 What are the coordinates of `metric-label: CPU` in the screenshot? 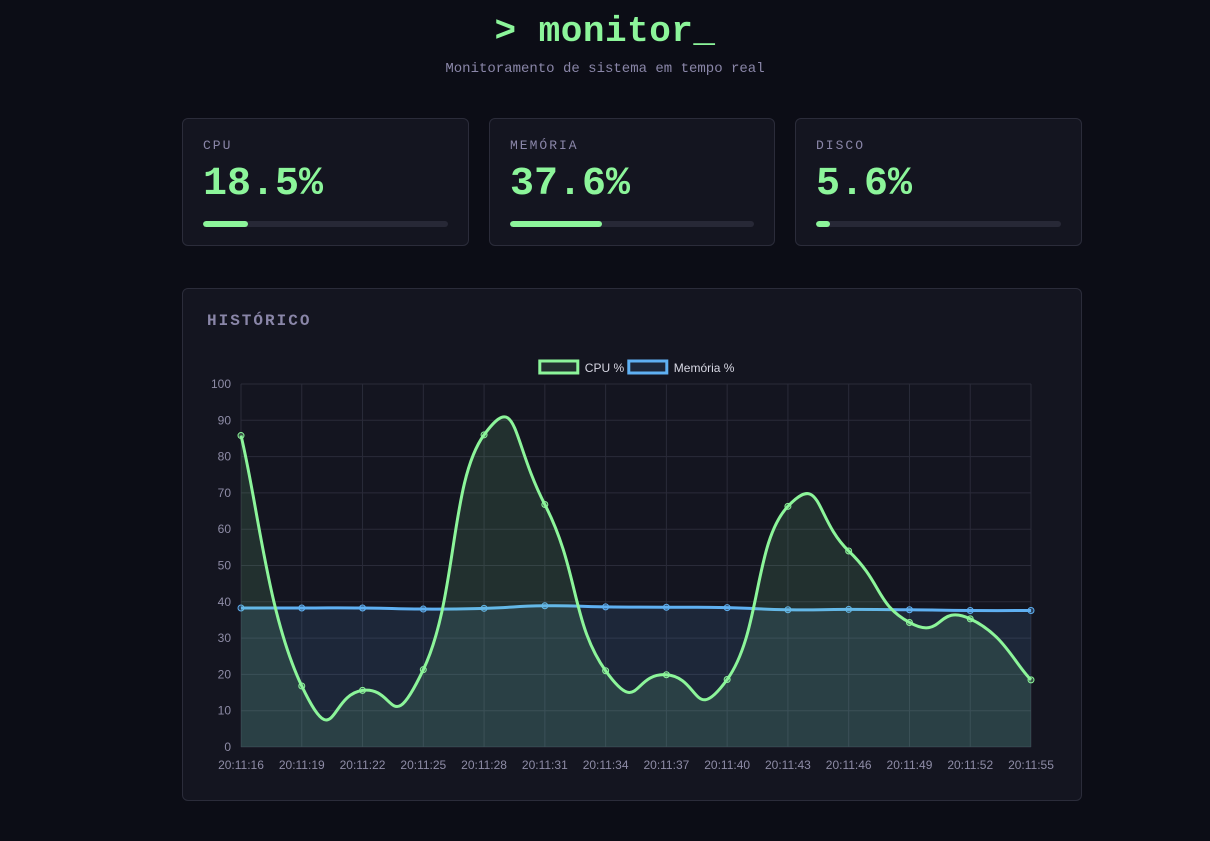 It's located at (218, 145).